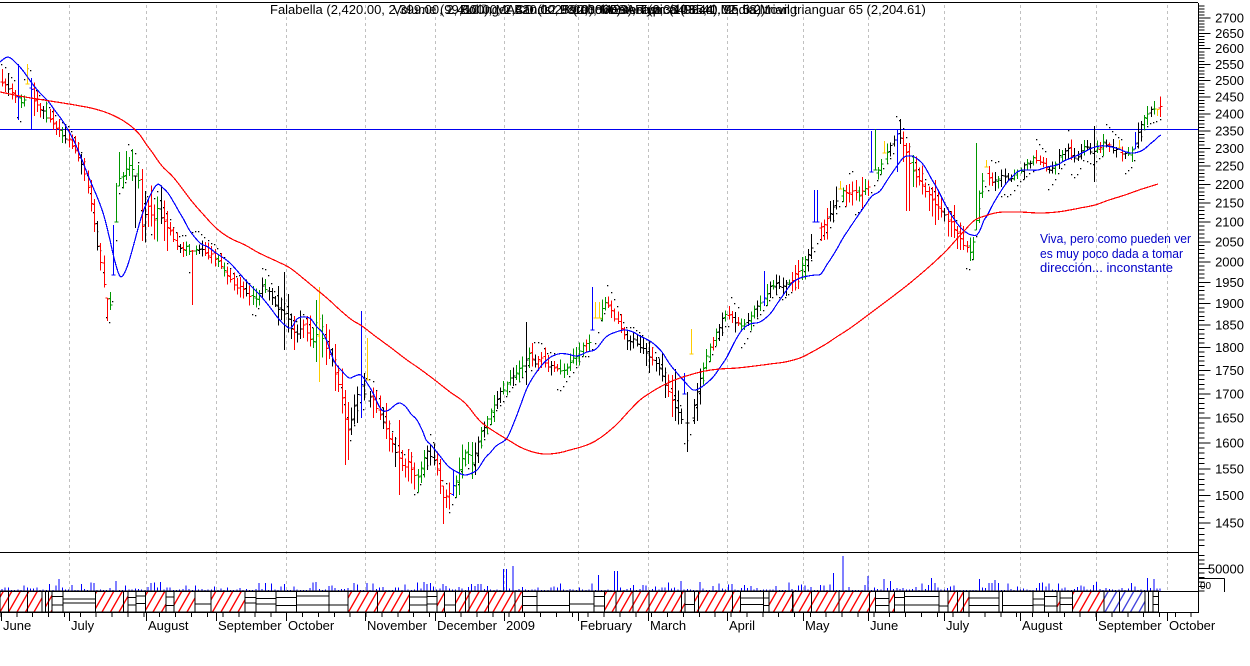  I want to click on svg-text: 1450, so click(1229, 523).